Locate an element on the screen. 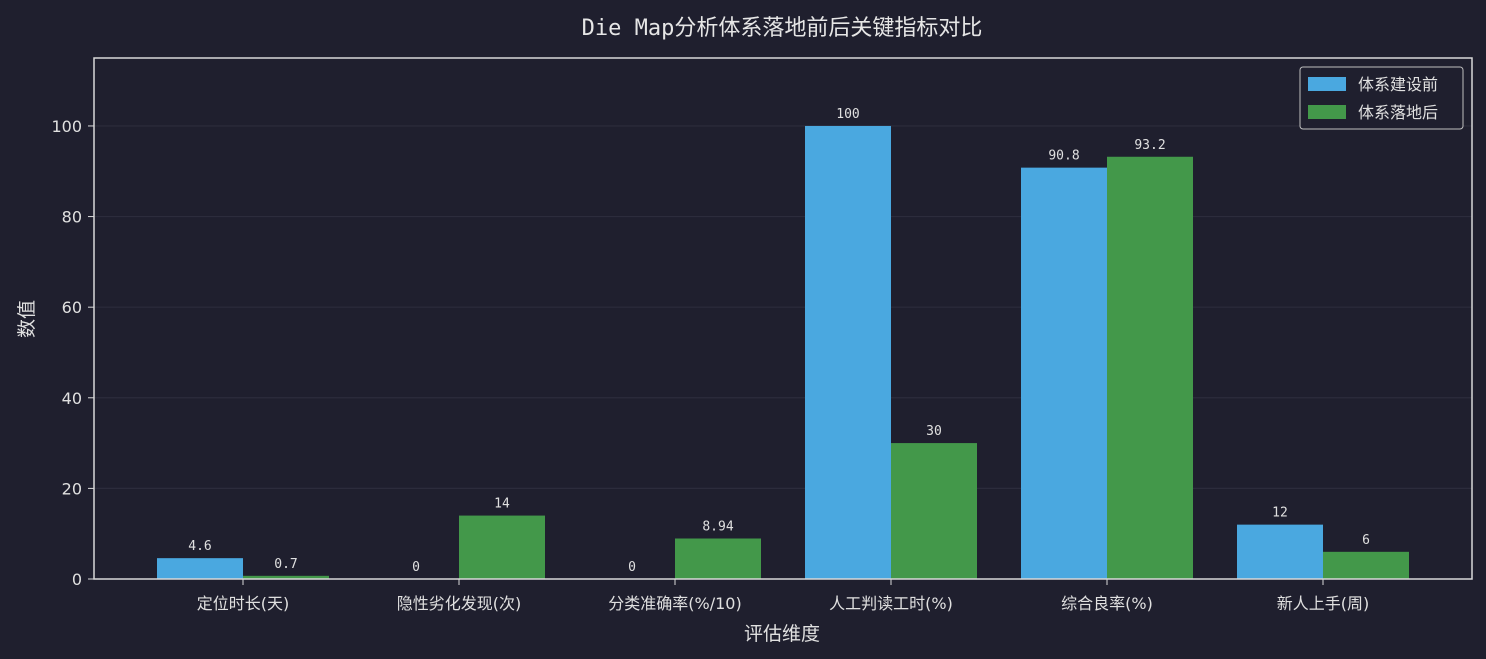  chart-title: Die Map分析体系落地前后关键指标对比 is located at coordinates (782, 28).